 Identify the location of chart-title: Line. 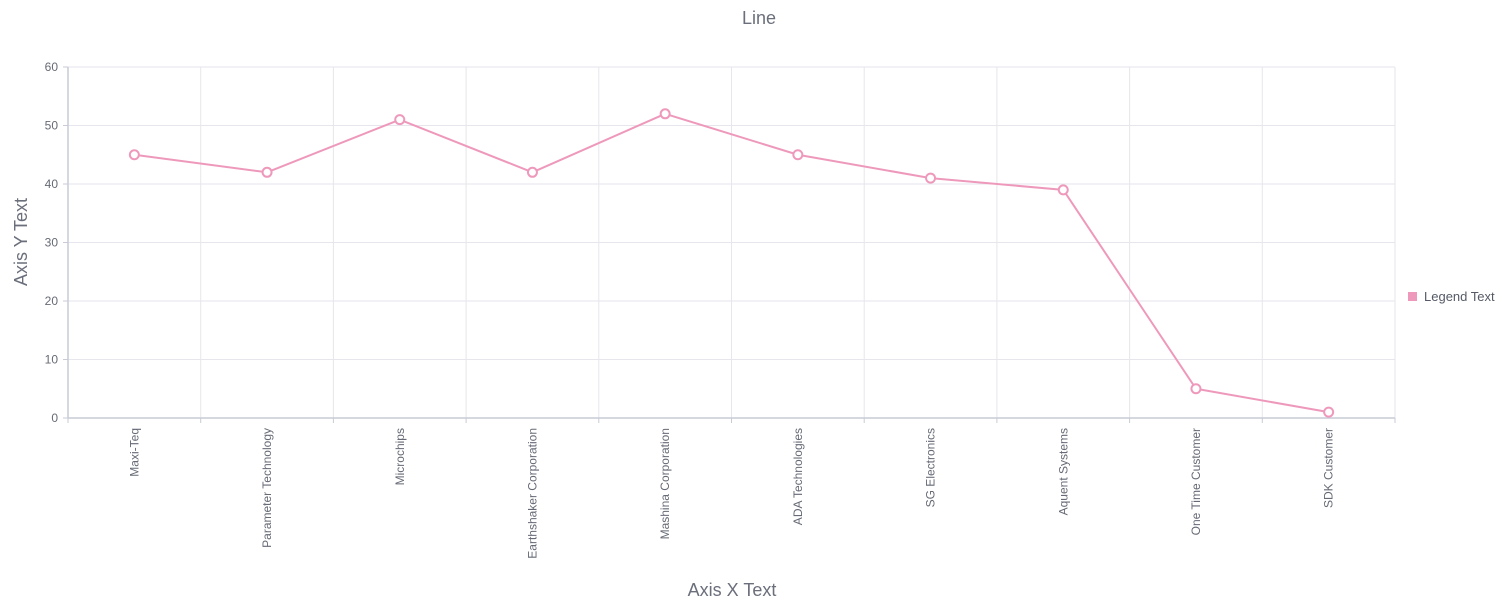
(759, 18).